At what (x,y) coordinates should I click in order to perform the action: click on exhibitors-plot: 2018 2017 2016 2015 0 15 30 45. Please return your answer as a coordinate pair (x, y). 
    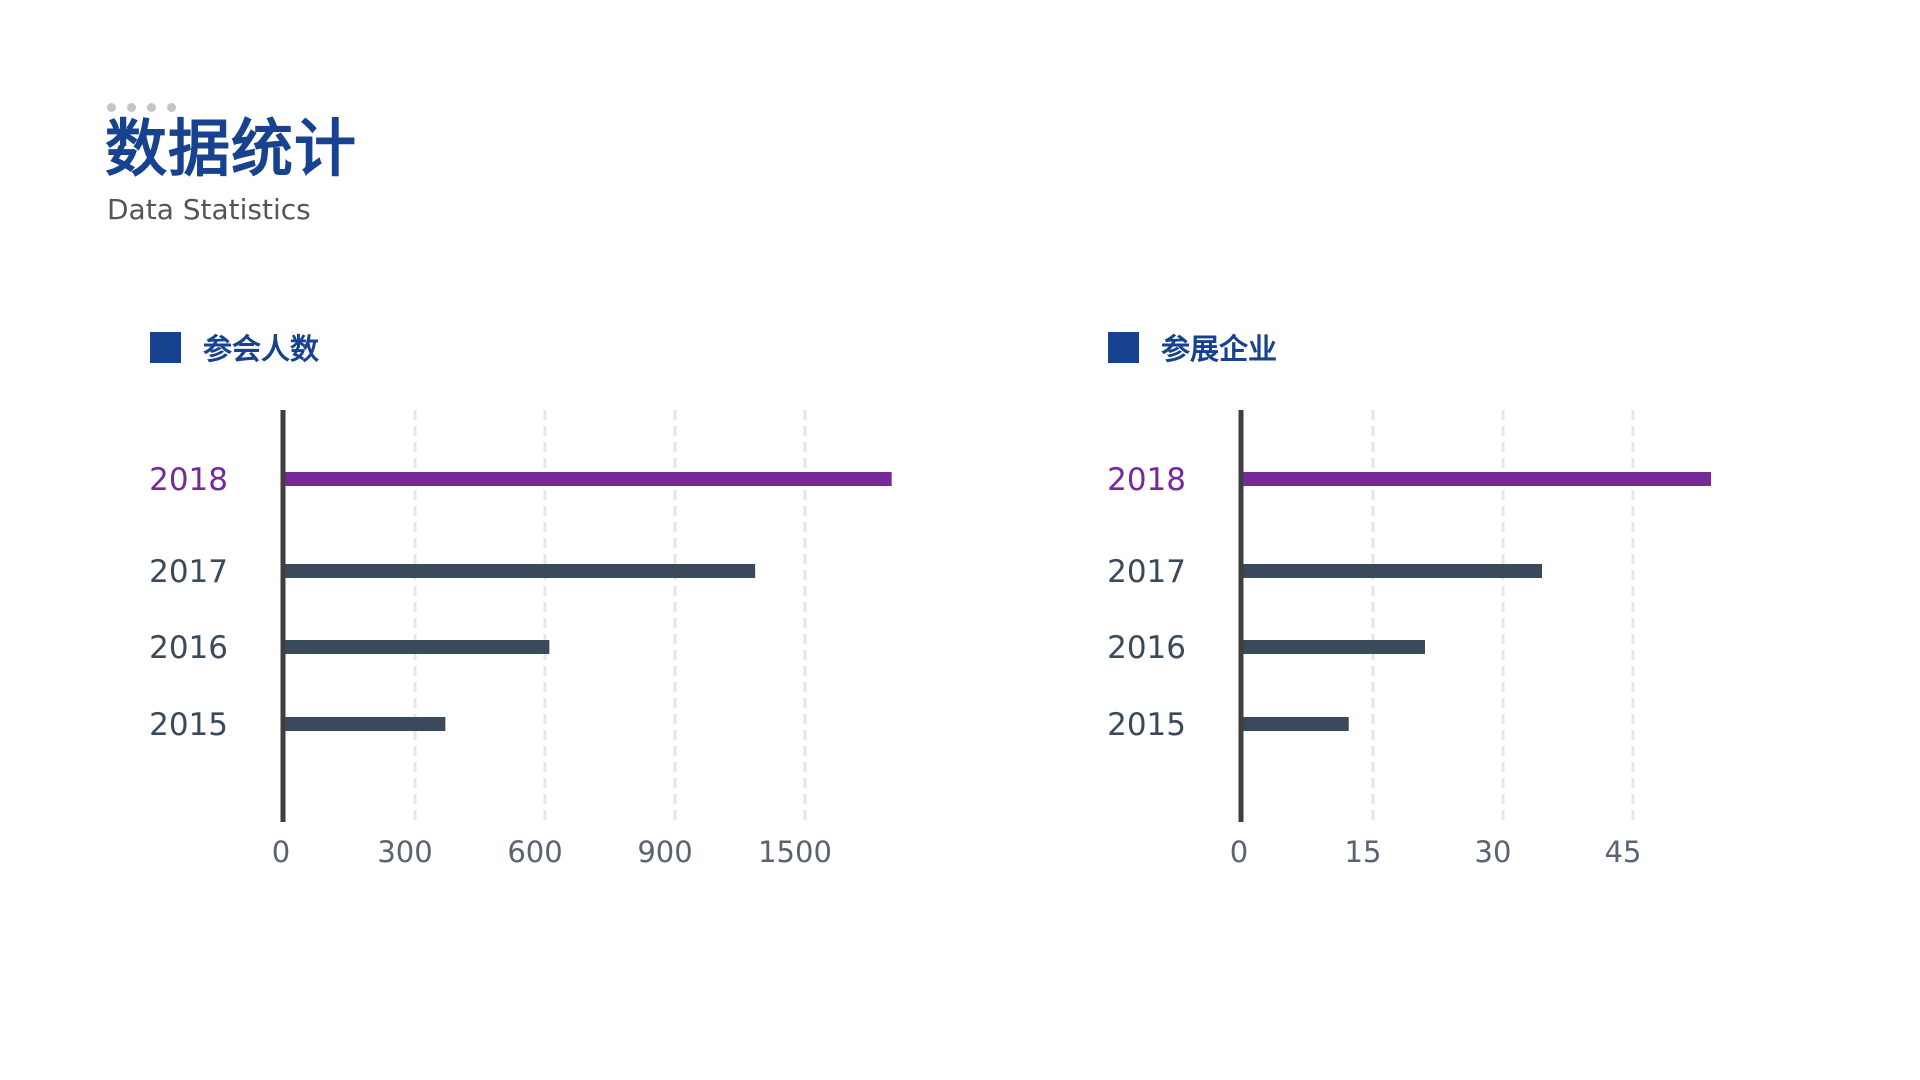
    Looking at the image, I should click on (1409, 639).